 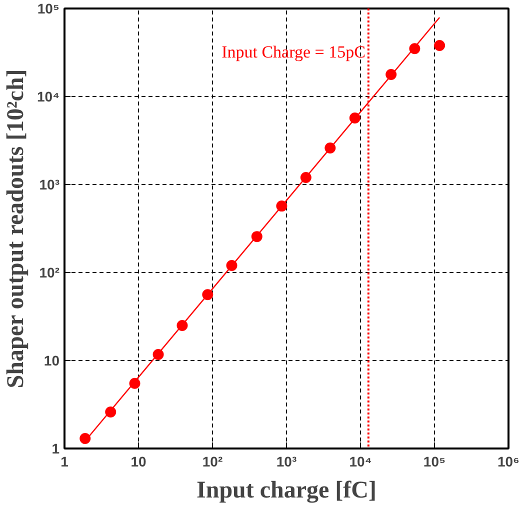 What do you see at coordinates (294, 52) in the screenshot?
I see `annotation: Input Charge = 15pC` at bounding box center [294, 52].